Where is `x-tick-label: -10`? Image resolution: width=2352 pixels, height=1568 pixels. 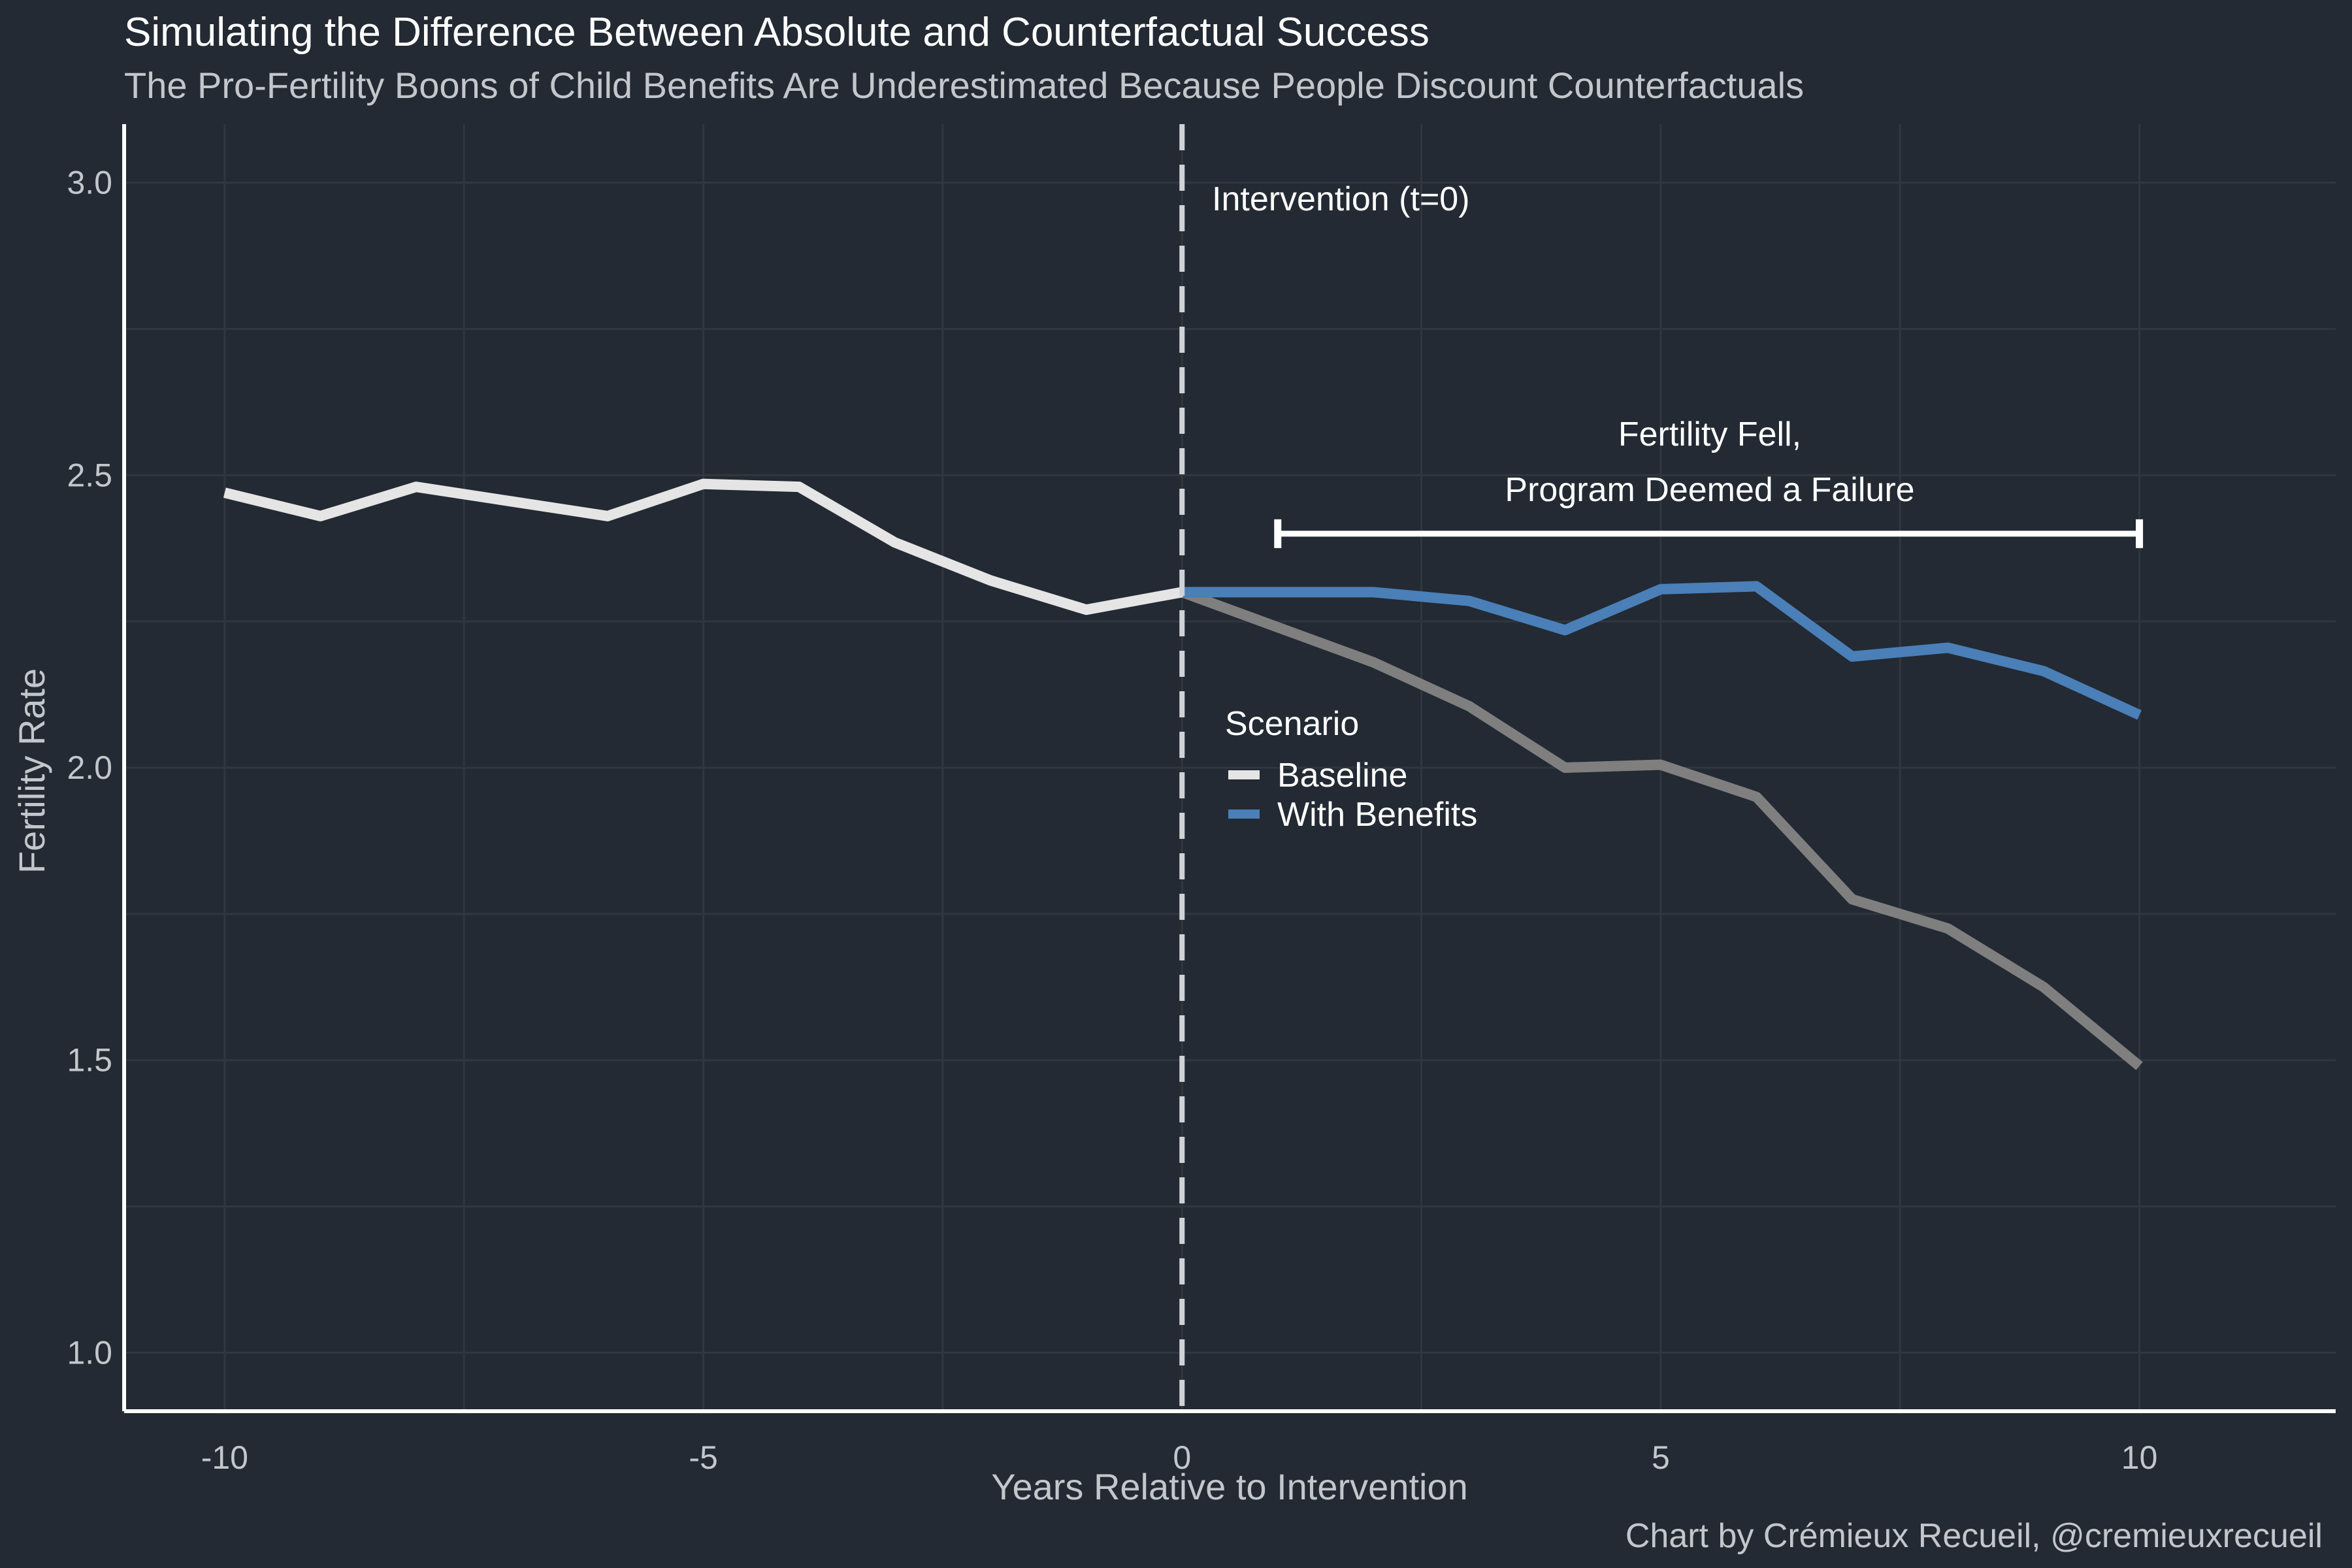 x-tick-label: -10 is located at coordinates (224, 1457).